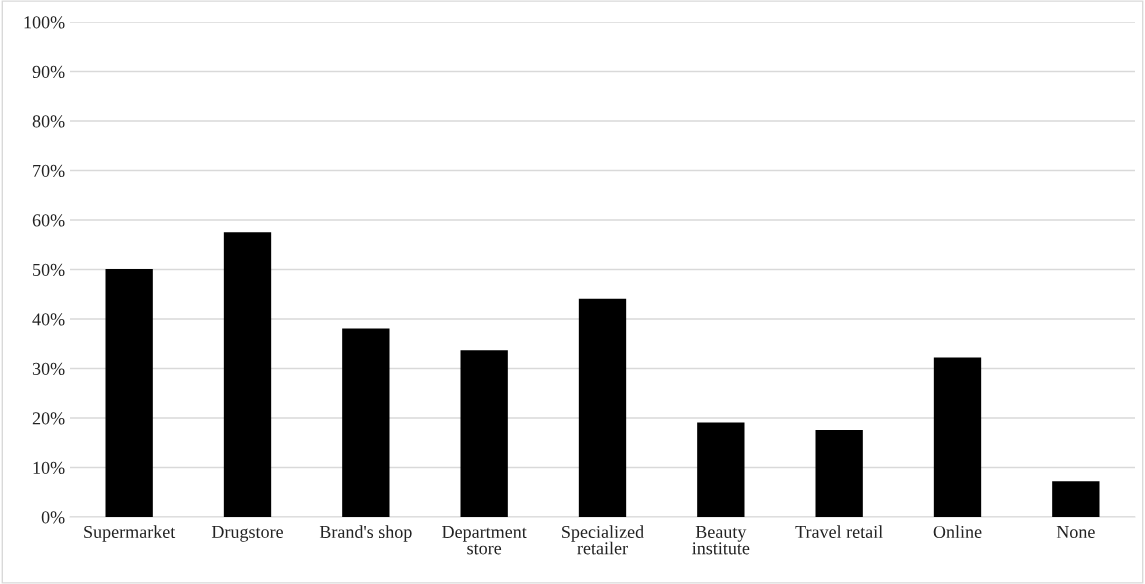 This screenshot has height=584, width=1145. Describe the element at coordinates (130, 533) in the screenshot. I see `x-tick-label: Supermarket` at that location.